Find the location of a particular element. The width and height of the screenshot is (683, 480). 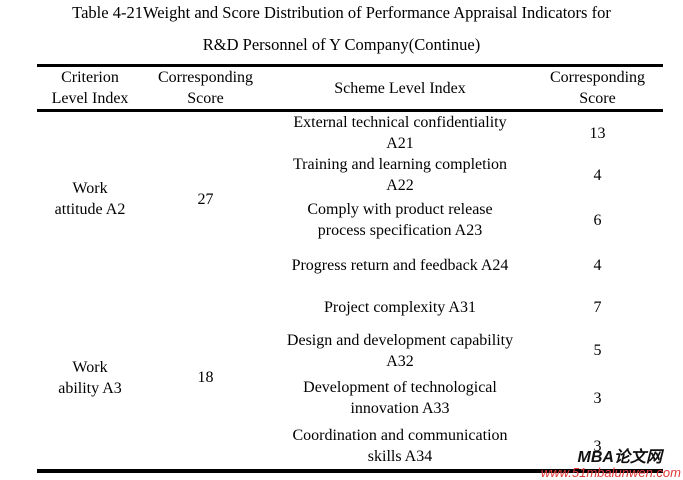

table-row: Design and development capability A32 5 is located at coordinates (350, 350).